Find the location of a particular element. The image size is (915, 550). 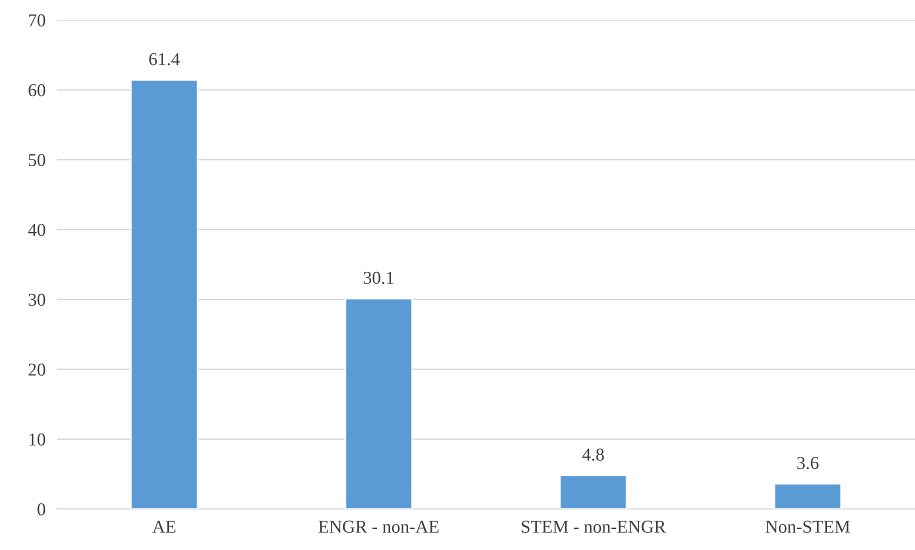

data-label: 4.8 is located at coordinates (593, 454).